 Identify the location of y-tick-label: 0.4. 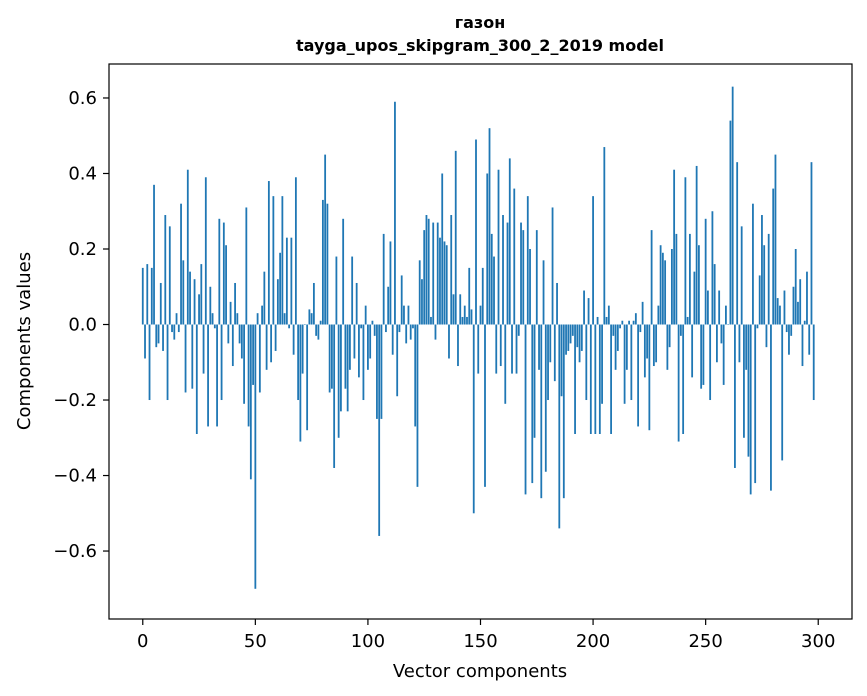
(82, 173).